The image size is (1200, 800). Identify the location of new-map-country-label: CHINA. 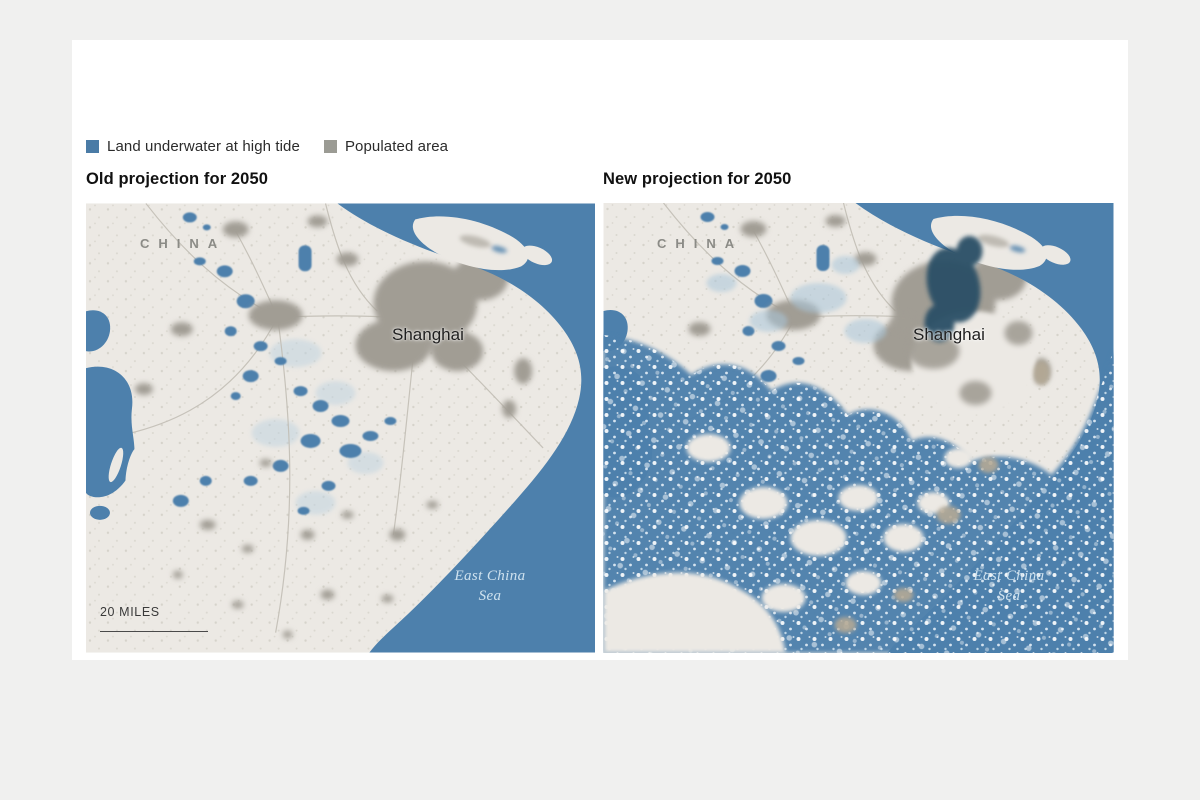
(700, 243).